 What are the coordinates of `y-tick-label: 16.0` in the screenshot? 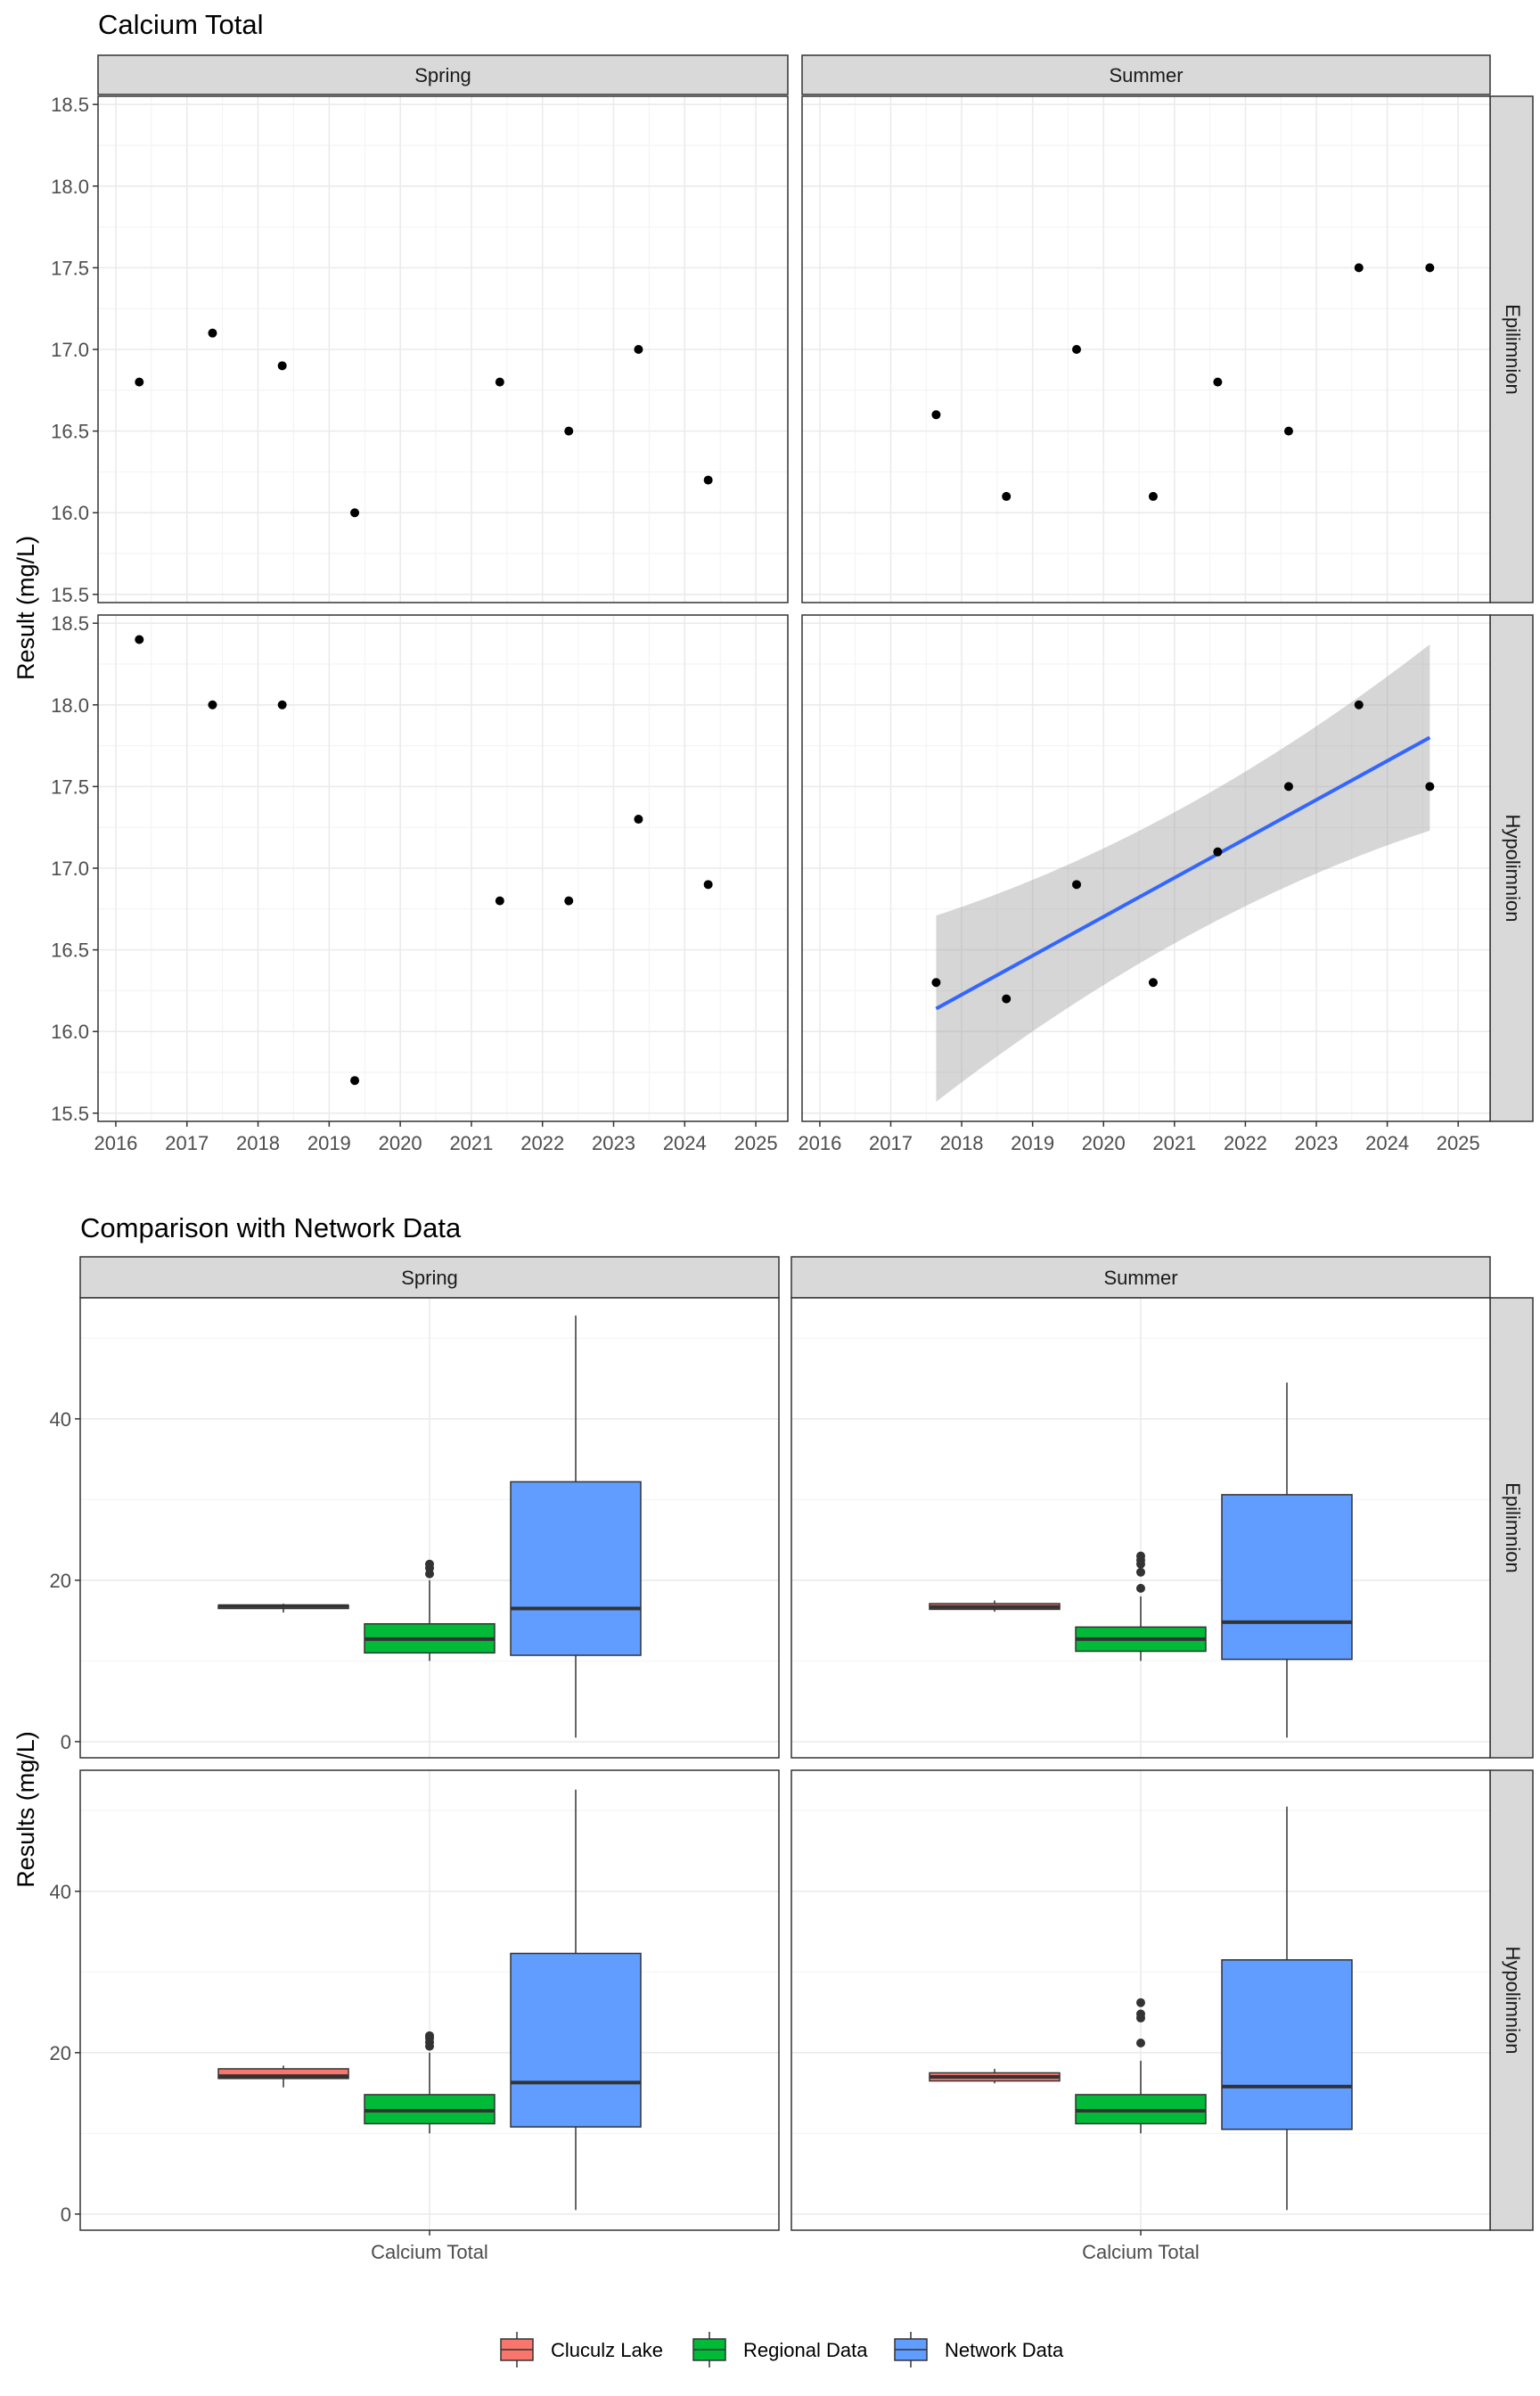 It's located at (70, 513).